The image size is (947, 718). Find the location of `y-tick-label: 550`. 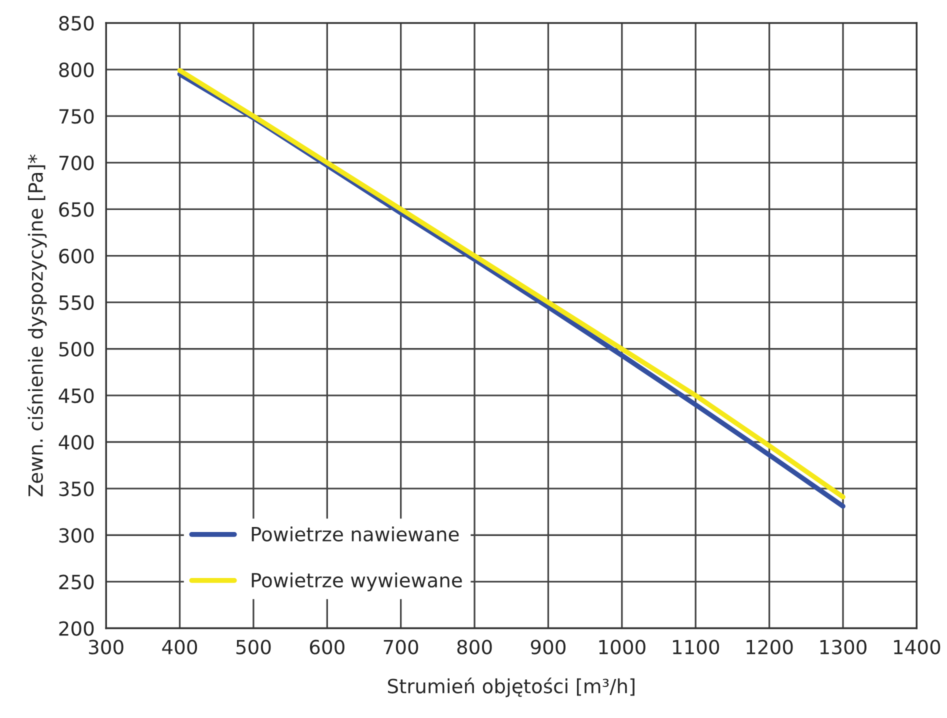

y-tick-label: 550 is located at coordinates (76, 302).